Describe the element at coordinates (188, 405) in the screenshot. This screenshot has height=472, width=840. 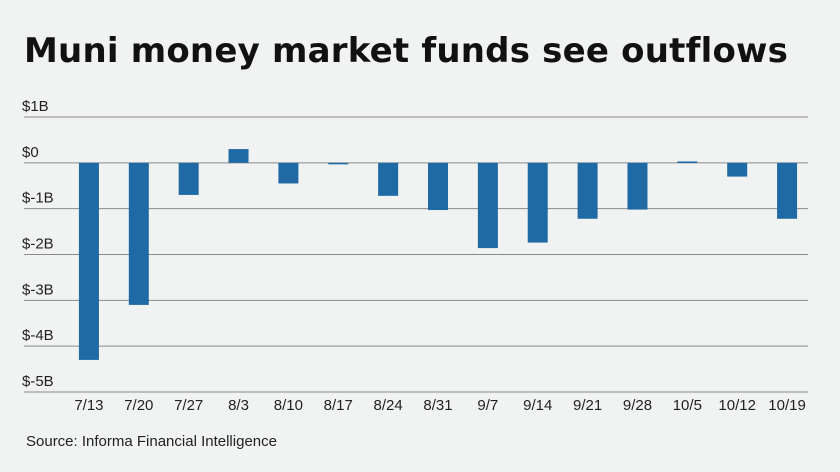
I see `x-tick-label: 7/27` at that location.